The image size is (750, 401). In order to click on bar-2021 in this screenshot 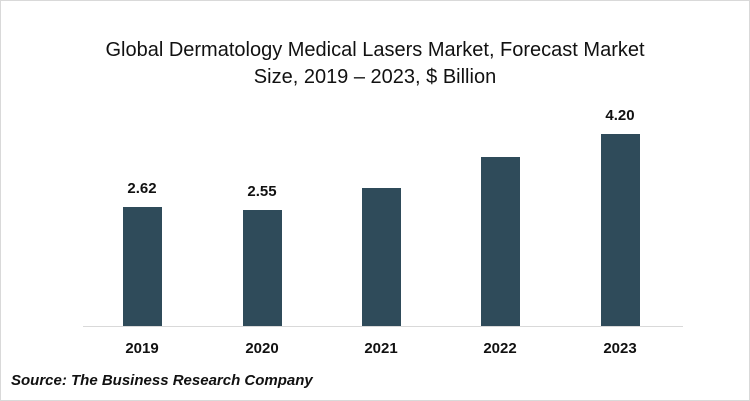, I will do `click(381, 257)`.